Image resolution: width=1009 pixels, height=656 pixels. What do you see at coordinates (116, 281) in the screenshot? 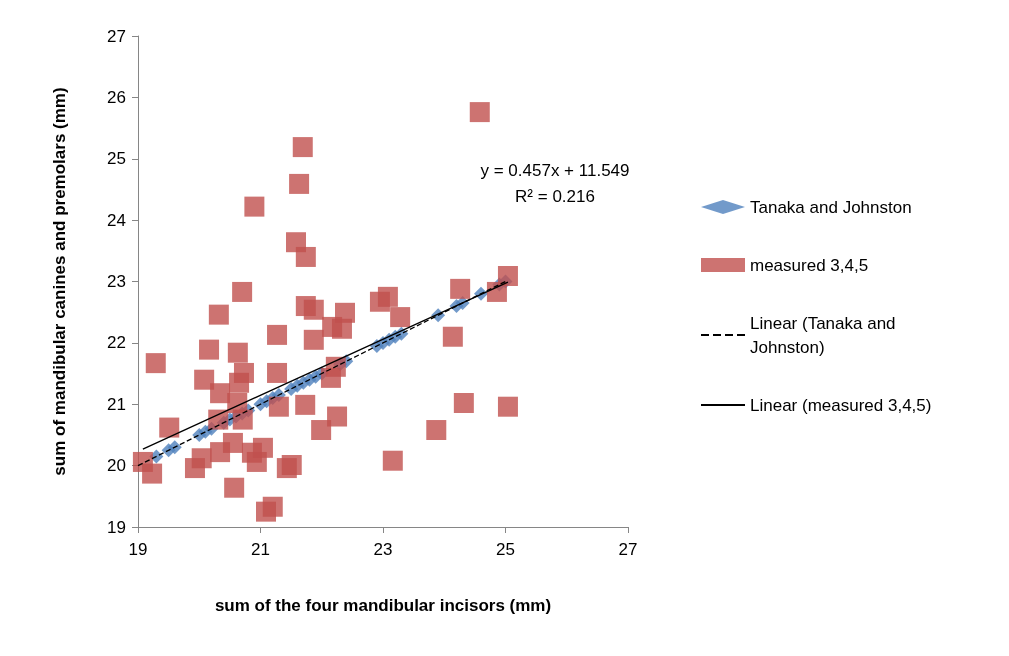
I see `y-tick-label: 23` at bounding box center [116, 281].